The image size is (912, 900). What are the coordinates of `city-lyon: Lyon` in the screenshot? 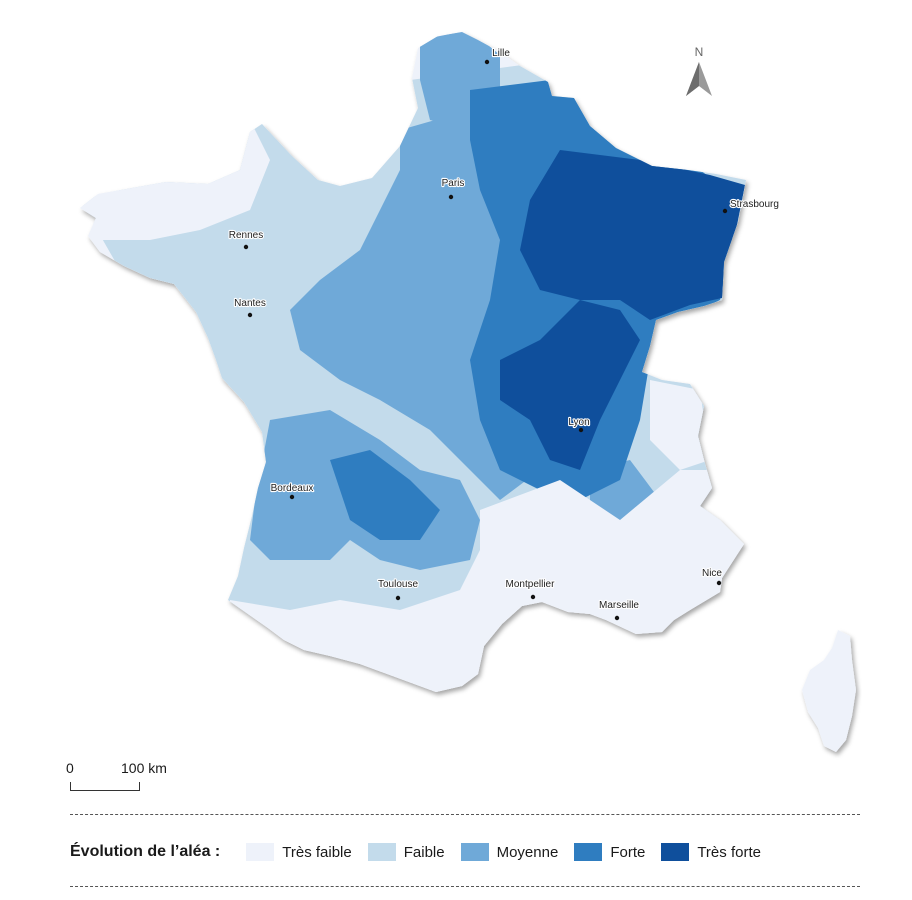 It's located at (579, 424).